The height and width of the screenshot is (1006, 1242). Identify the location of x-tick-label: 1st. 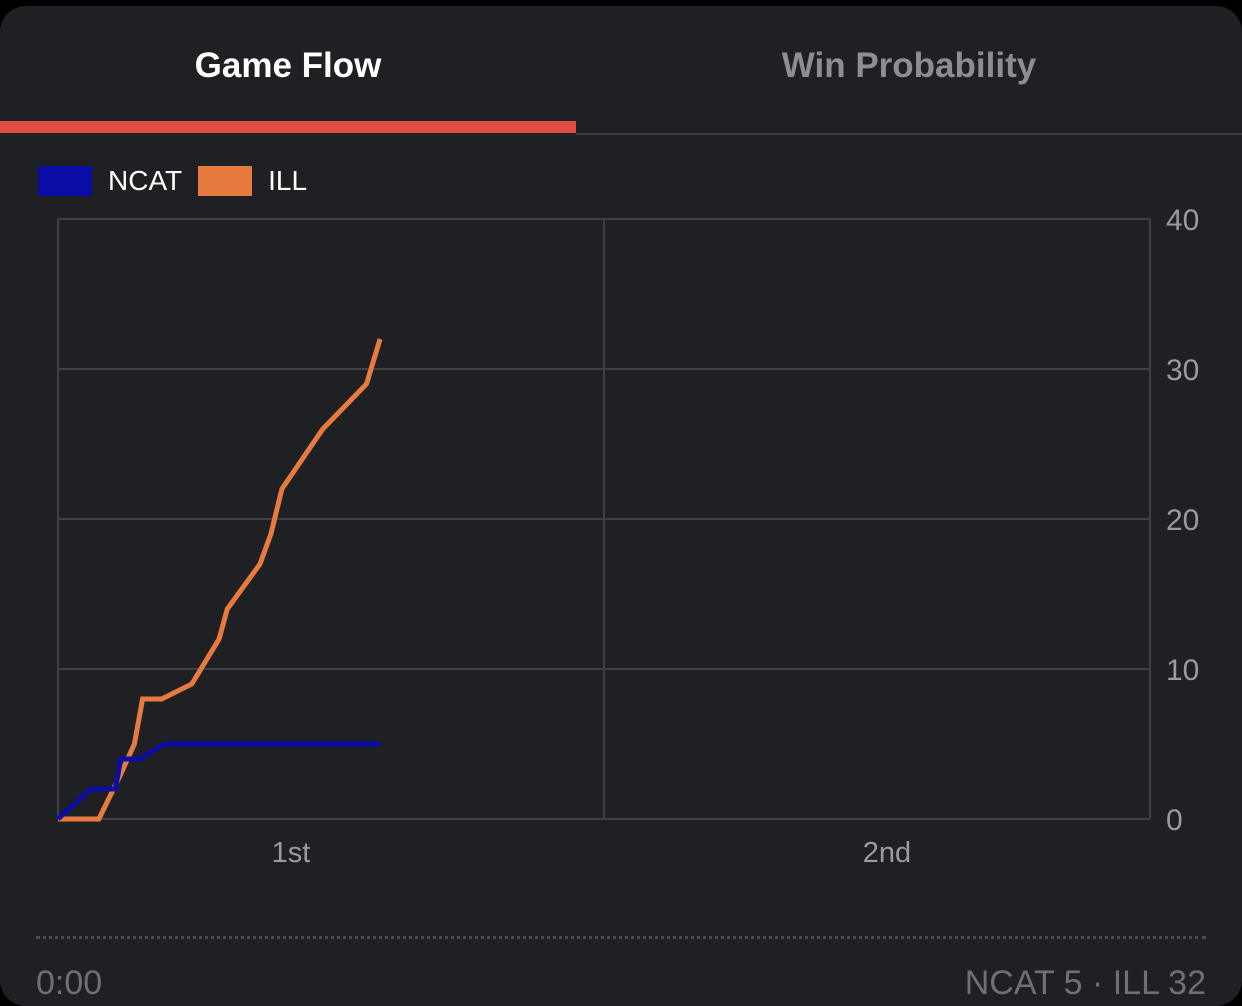
(291, 853).